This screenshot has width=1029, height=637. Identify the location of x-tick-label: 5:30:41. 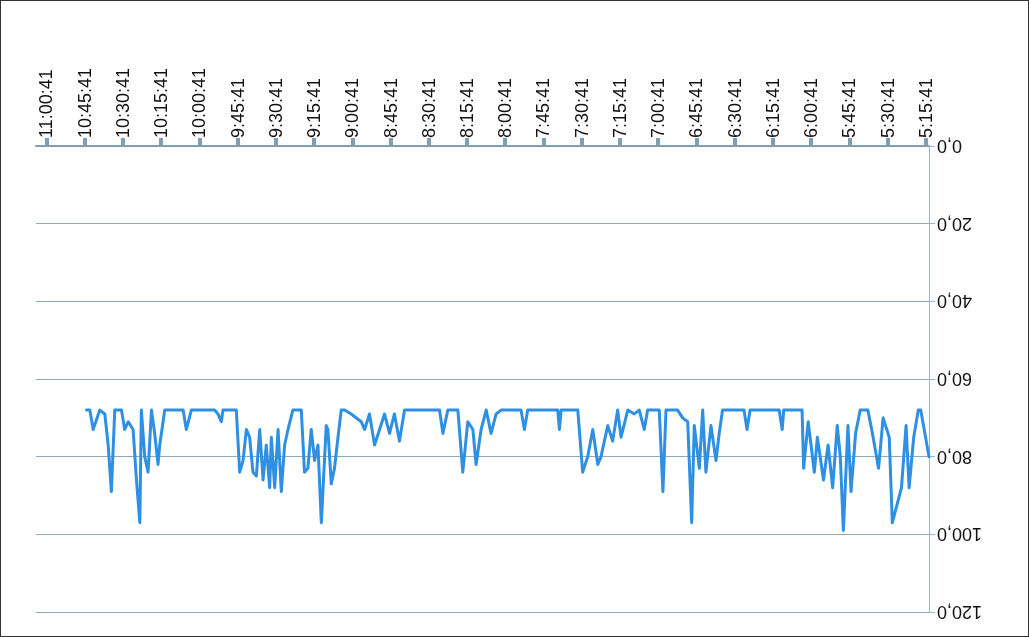
(887, 107).